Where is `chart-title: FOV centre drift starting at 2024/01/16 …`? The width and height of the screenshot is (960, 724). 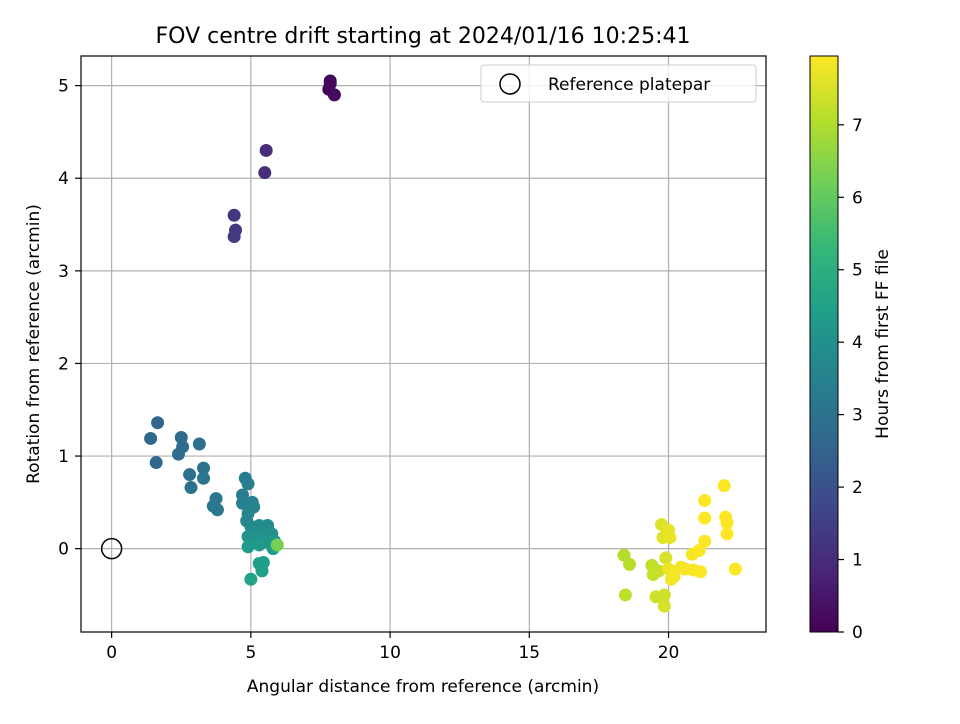 chart-title: FOV centre drift starting at 2024/01/16 … is located at coordinates (423, 36).